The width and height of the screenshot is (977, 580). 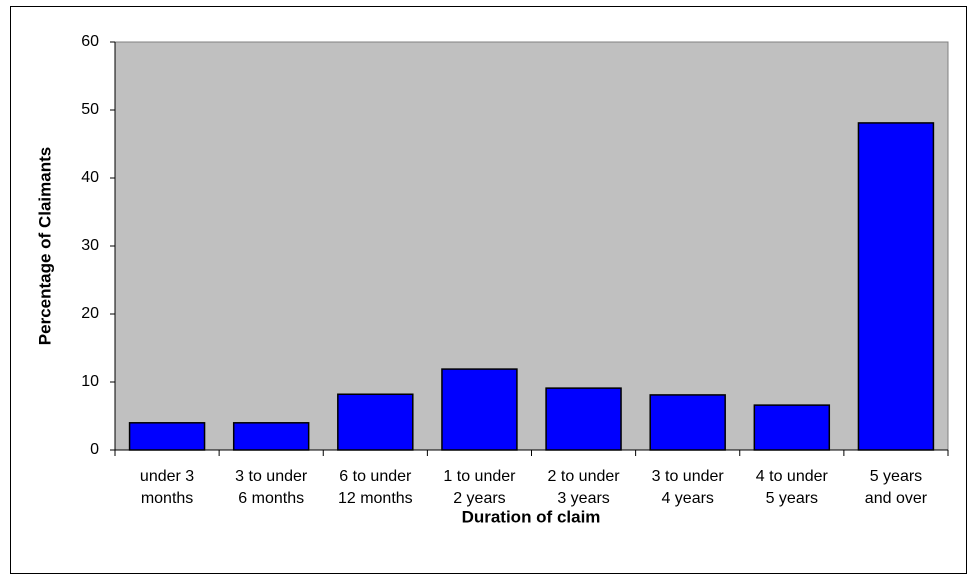 I want to click on y-tick-label: 10, so click(x=90, y=381).